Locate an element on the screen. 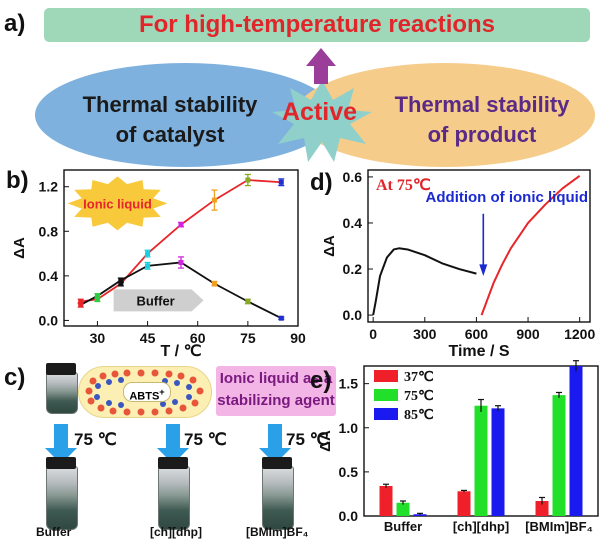 Image resolution: width=606 pixels, height=539 pixels. legend-label-e: 85℃ is located at coordinates (419, 415).